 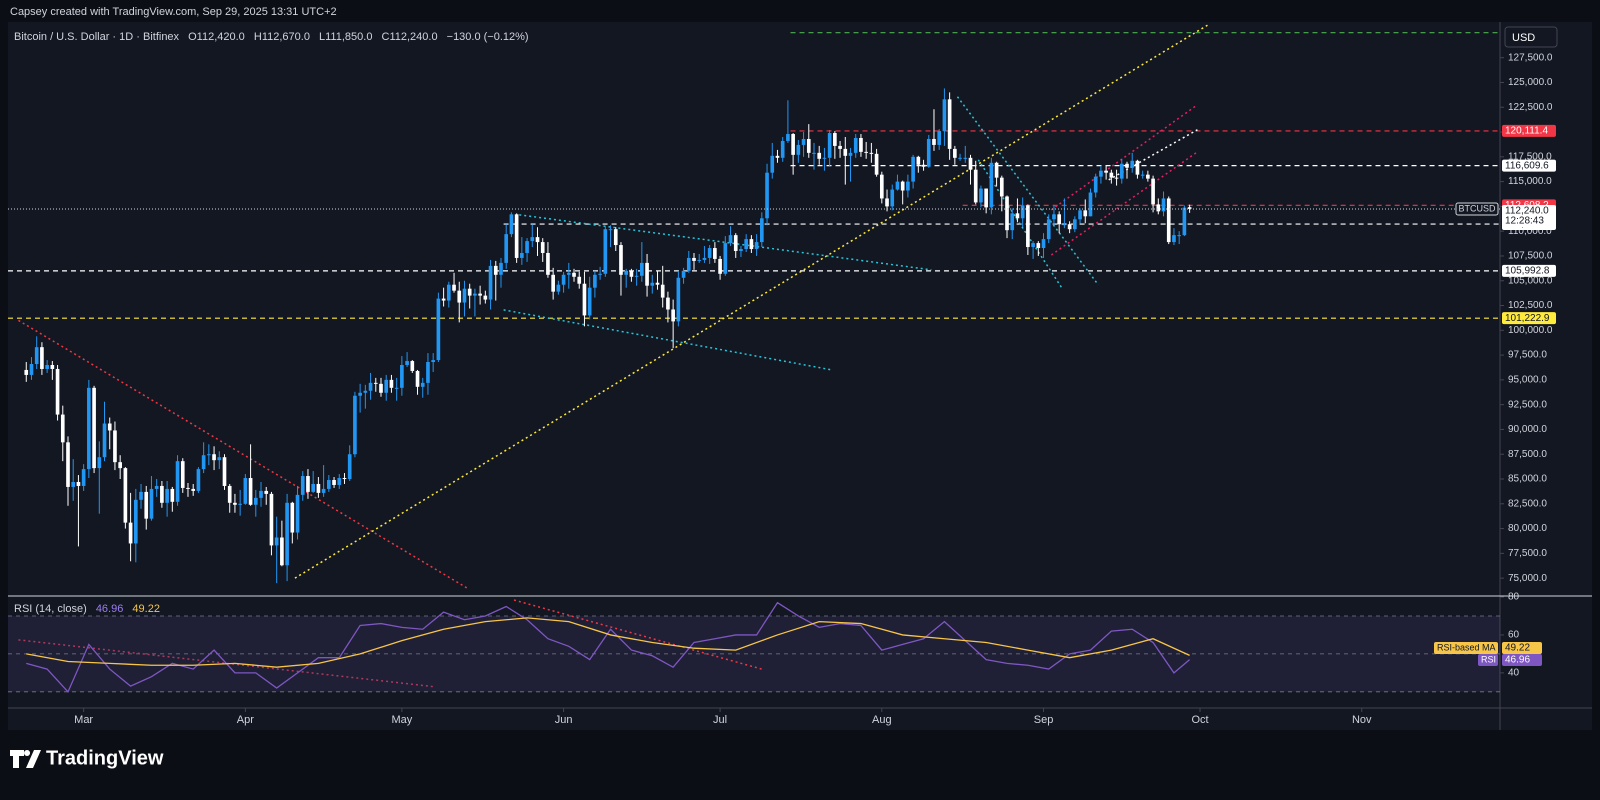 I want to click on rsi-pane, so click(x=754, y=646).